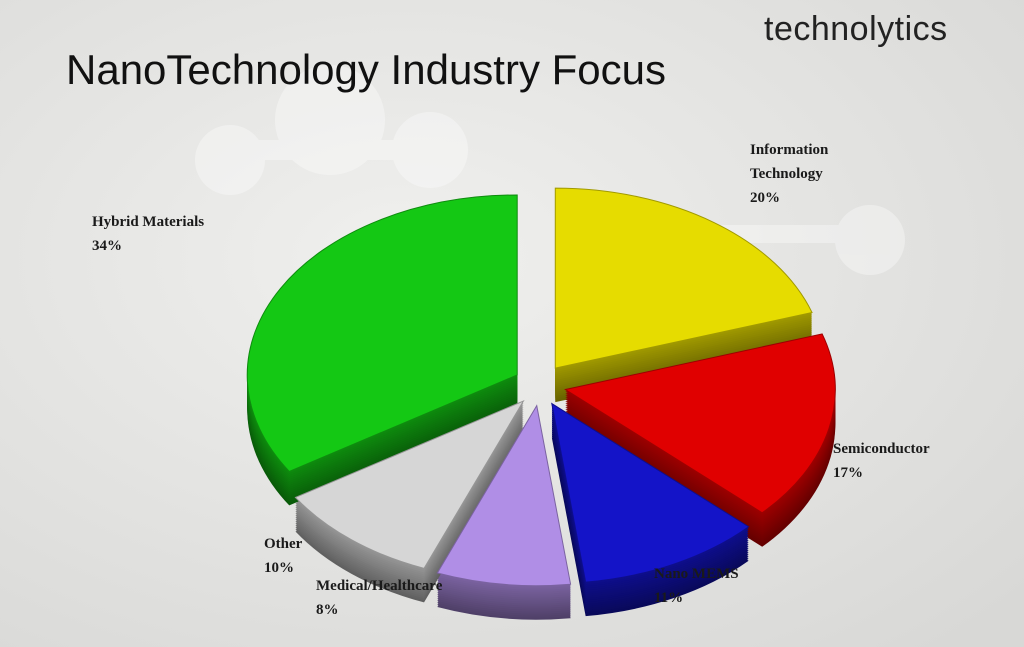 This screenshot has height=647, width=1024. I want to click on category-label: Other, so click(283, 544).